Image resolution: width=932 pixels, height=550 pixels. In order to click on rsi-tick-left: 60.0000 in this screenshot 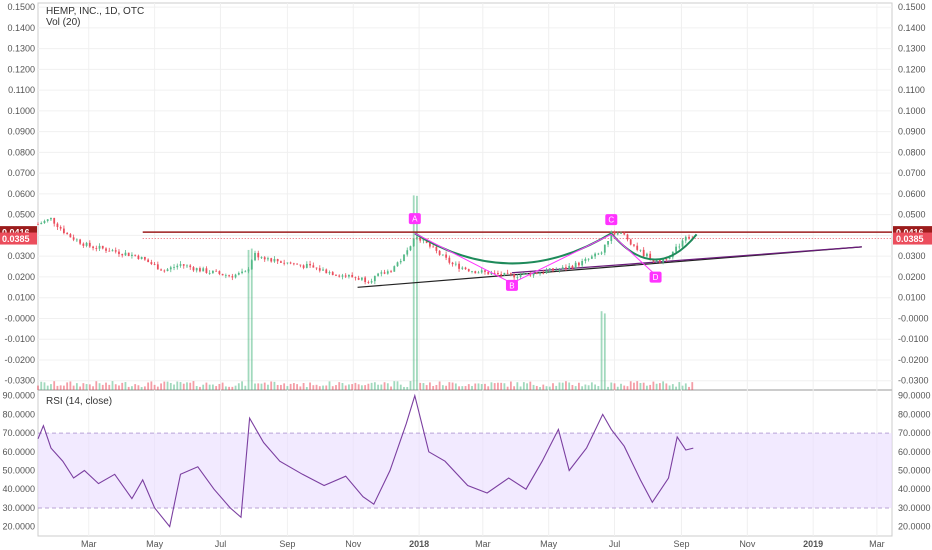, I will do `click(18, 452)`.